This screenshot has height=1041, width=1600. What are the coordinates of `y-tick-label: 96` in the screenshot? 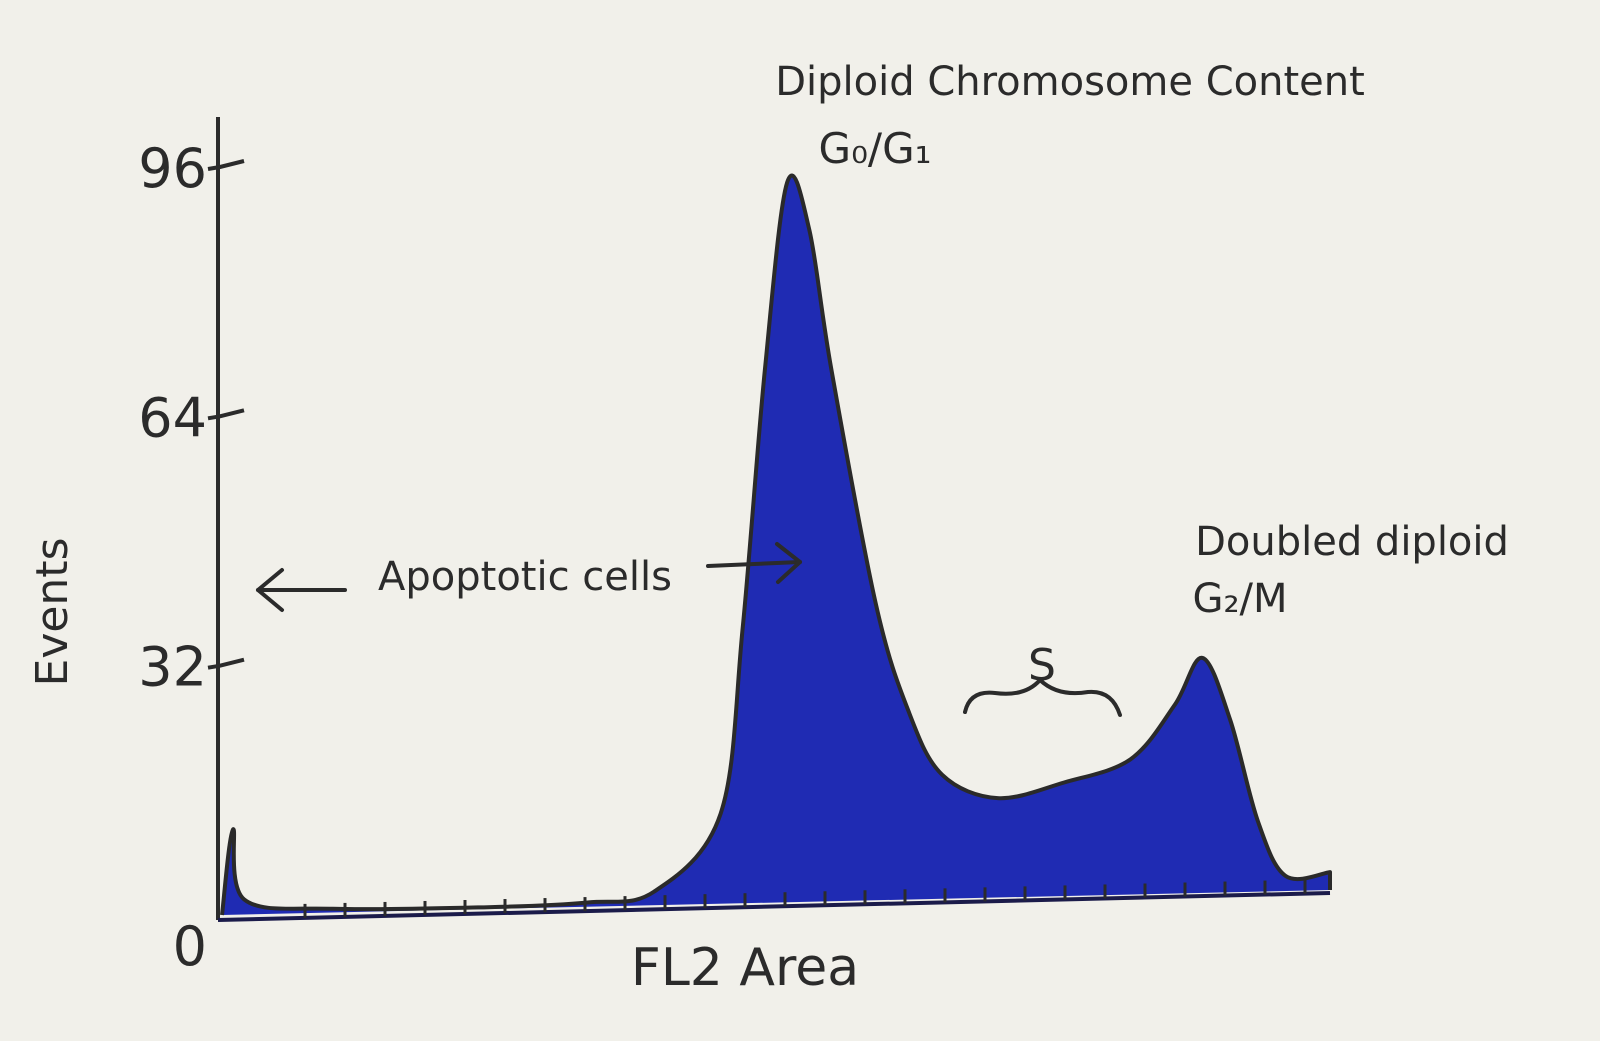 It's located at (172, 168).